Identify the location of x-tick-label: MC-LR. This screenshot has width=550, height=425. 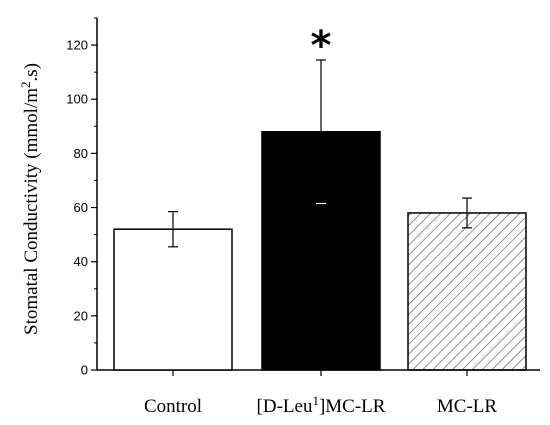
(467, 406).